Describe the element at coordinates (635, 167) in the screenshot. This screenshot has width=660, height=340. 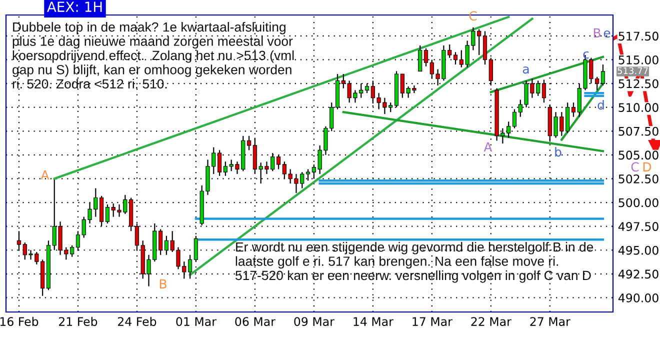
I see `text: C` at that location.